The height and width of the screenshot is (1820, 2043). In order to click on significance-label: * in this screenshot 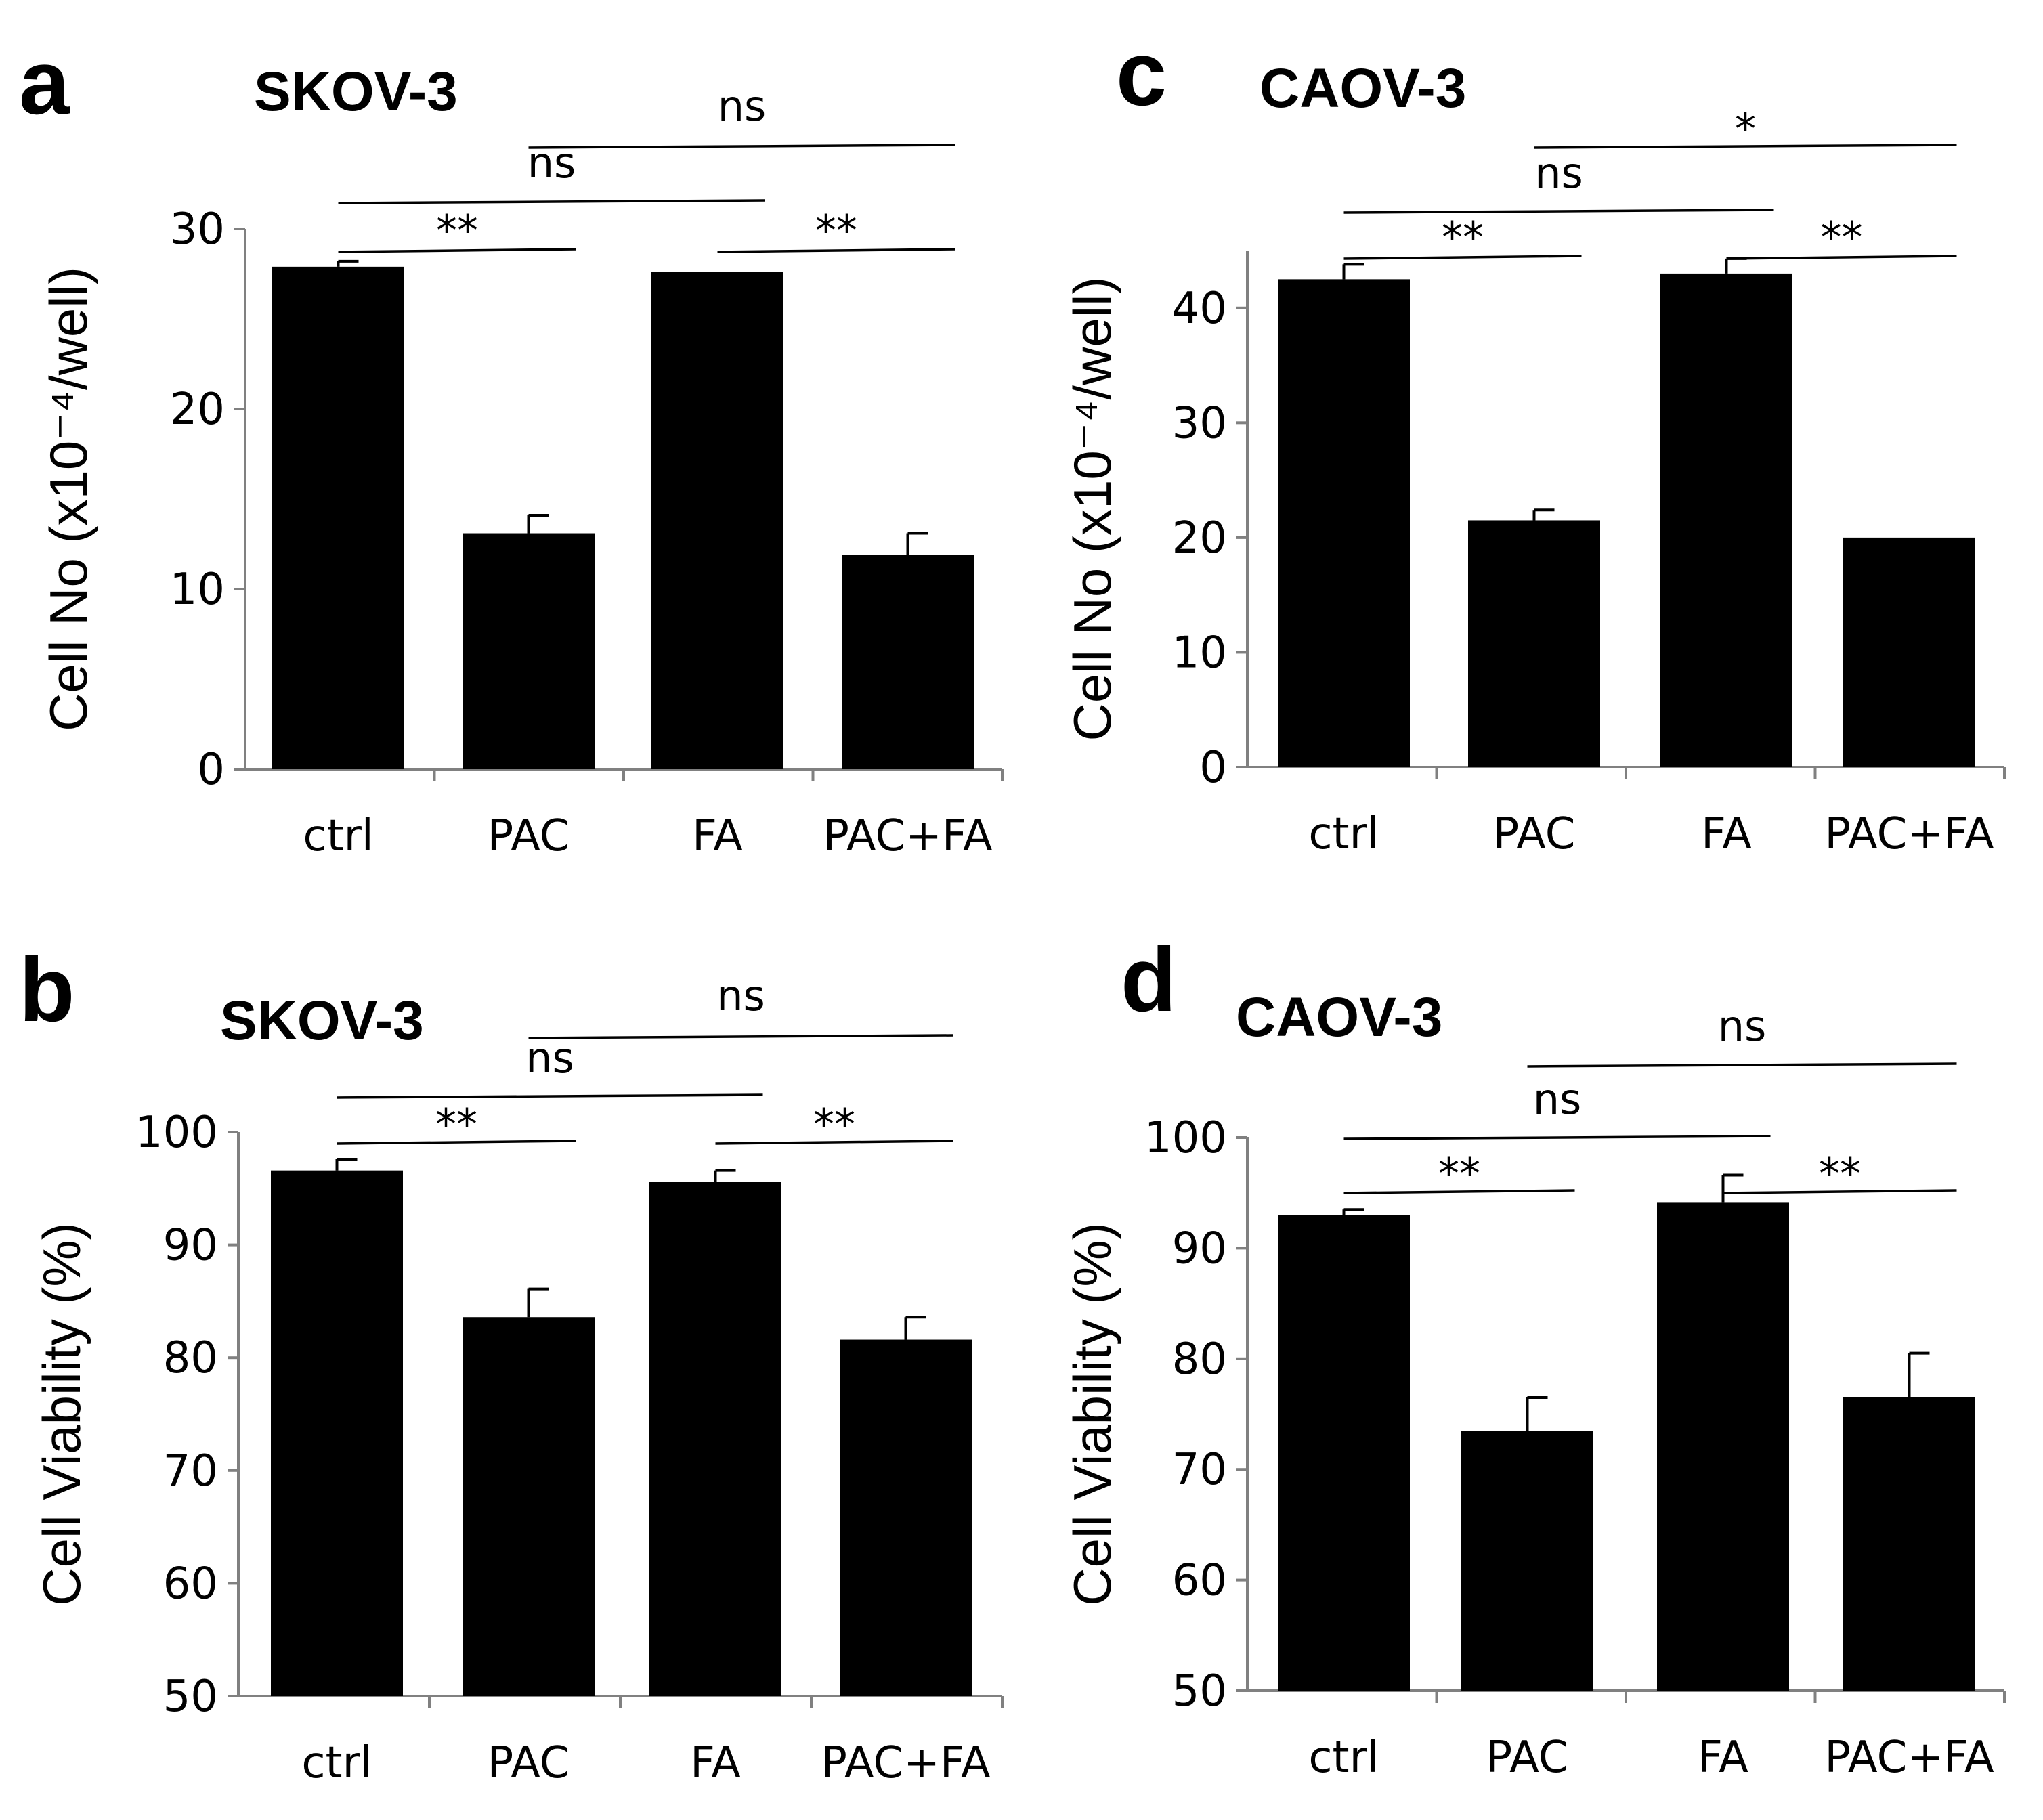, I will do `click(1745, 129)`.